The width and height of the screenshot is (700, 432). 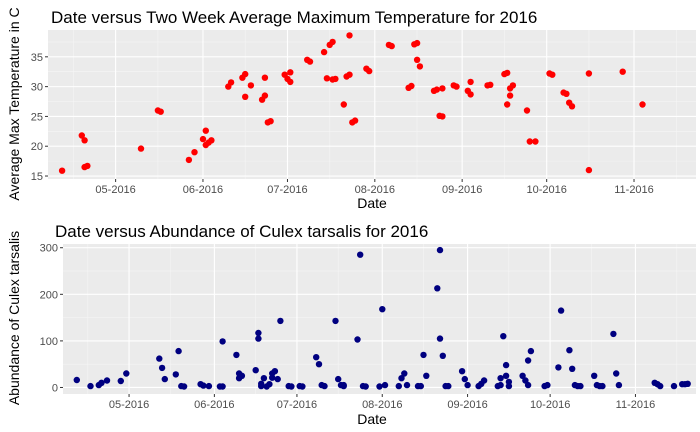 I want to click on y-axis: 15 20 25 30 35, so click(x=39, y=117).